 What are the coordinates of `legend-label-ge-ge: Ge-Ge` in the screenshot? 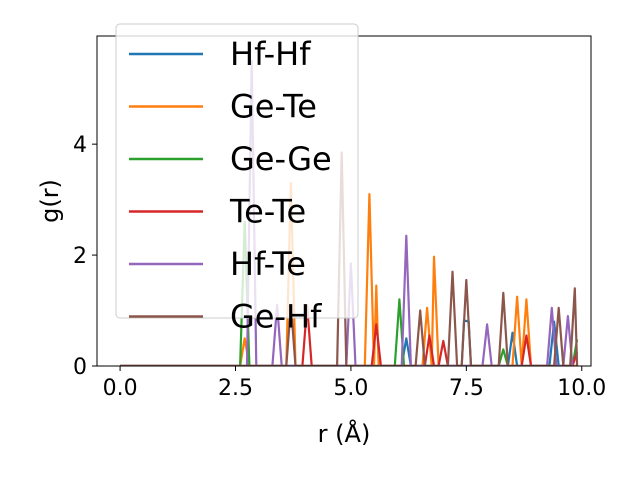 It's located at (281, 159).